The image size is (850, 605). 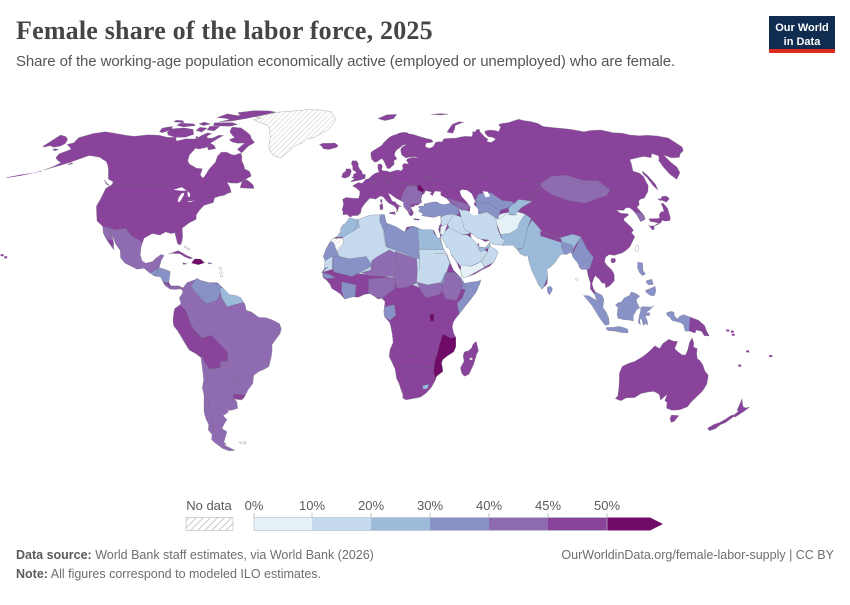 What do you see at coordinates (548, 505) in the screenshot?
I see `svg-text: 45%` at bounding box center [548, 505].